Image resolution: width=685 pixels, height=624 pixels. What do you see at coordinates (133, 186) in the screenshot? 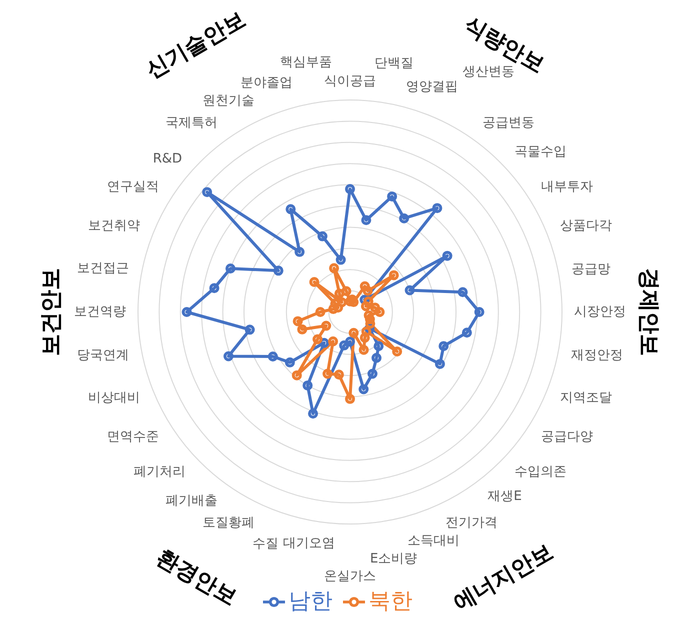
I see `spoke-label: 연구실적` at bounding box center [133, 186].